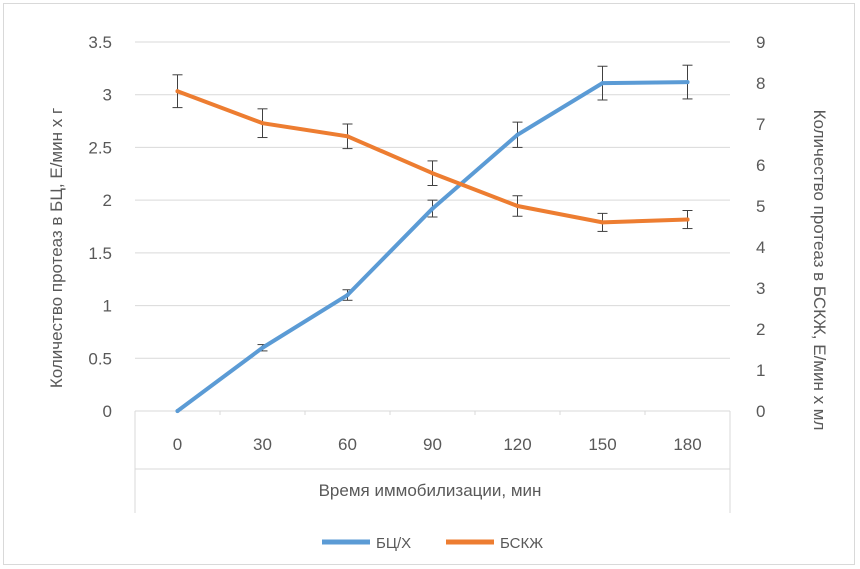  I want to click on y-tick-label: 0.5, so click(100, 358).